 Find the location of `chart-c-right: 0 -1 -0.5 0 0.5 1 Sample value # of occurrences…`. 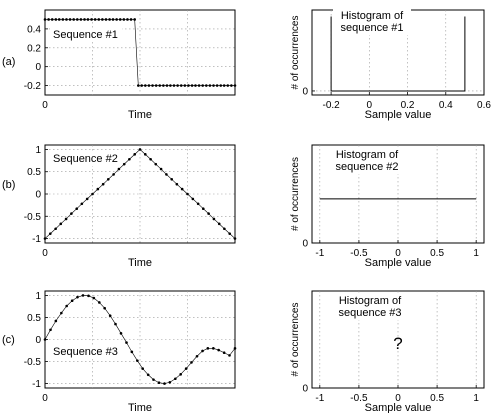

chart-c-right: 0 -1 -0.5 0 0.5 1 Sample value # of occurrences… is located at coordinates (387, 351).